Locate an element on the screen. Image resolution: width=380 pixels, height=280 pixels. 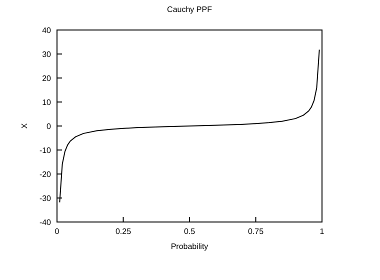
y-tick-label: 40 is located at coordinates (47, 30).